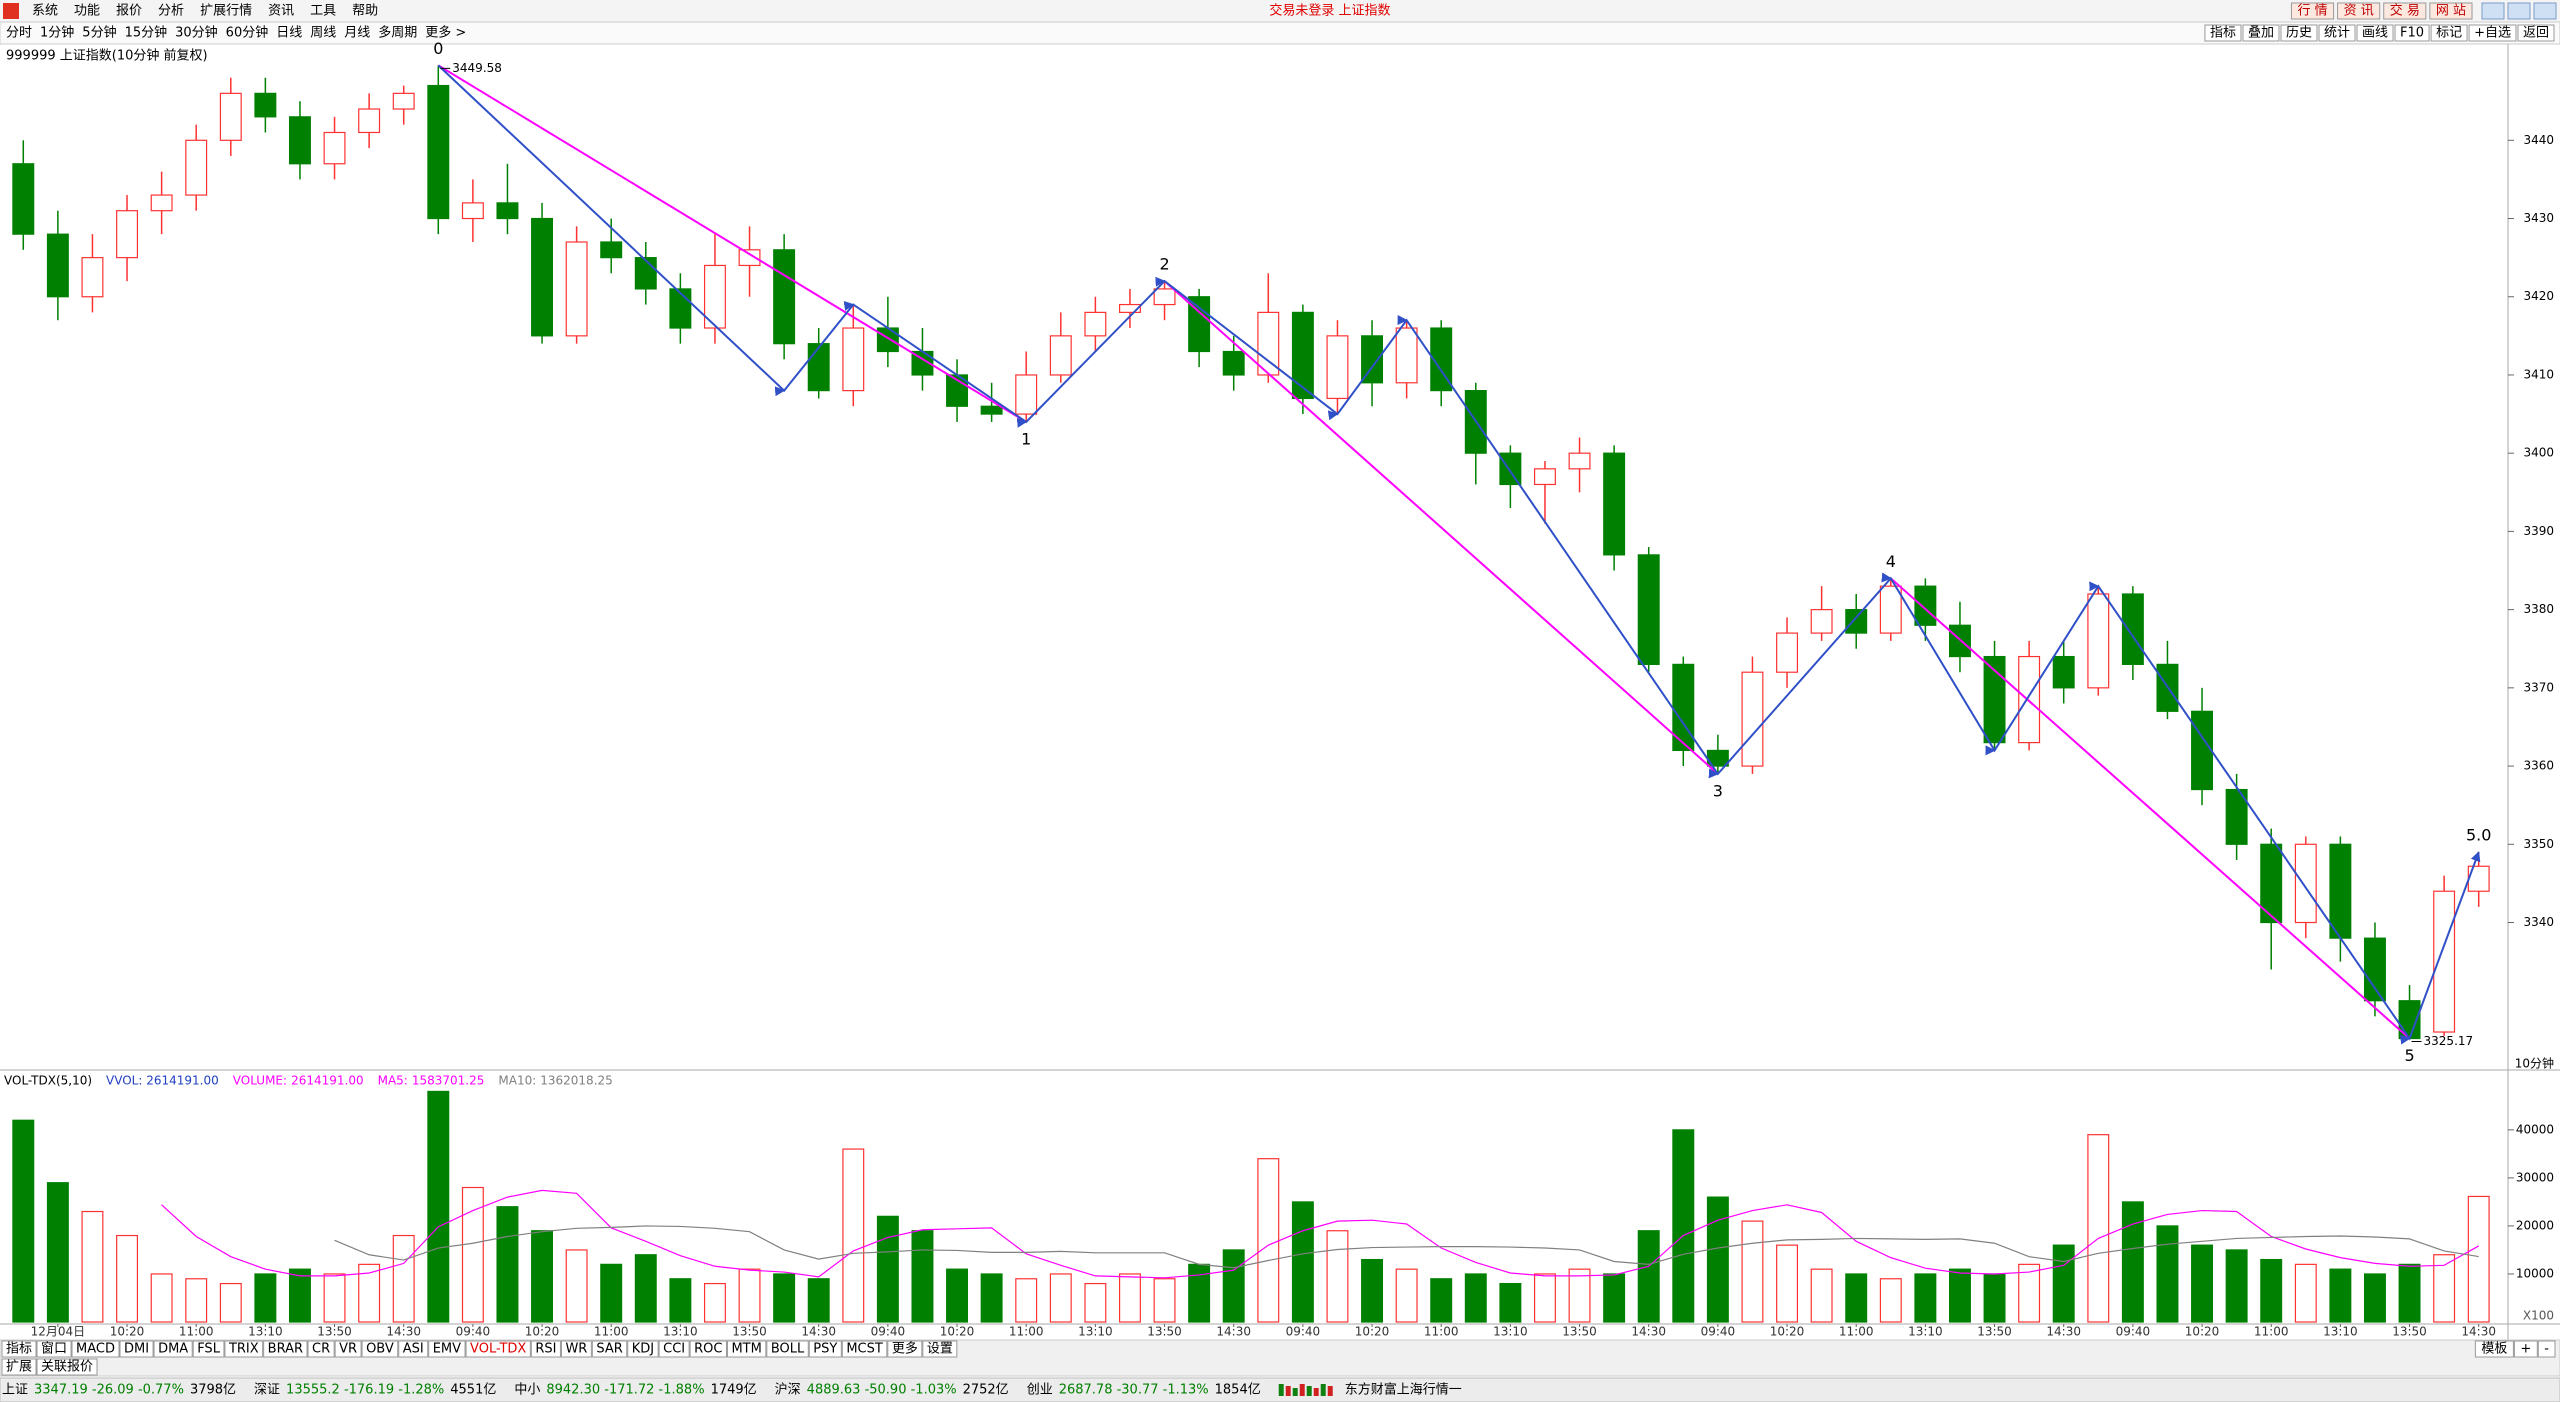 The height and width of the screenshot is (1402, 2560). I want to click on period-tab: 更多 >, so click(445, 33).